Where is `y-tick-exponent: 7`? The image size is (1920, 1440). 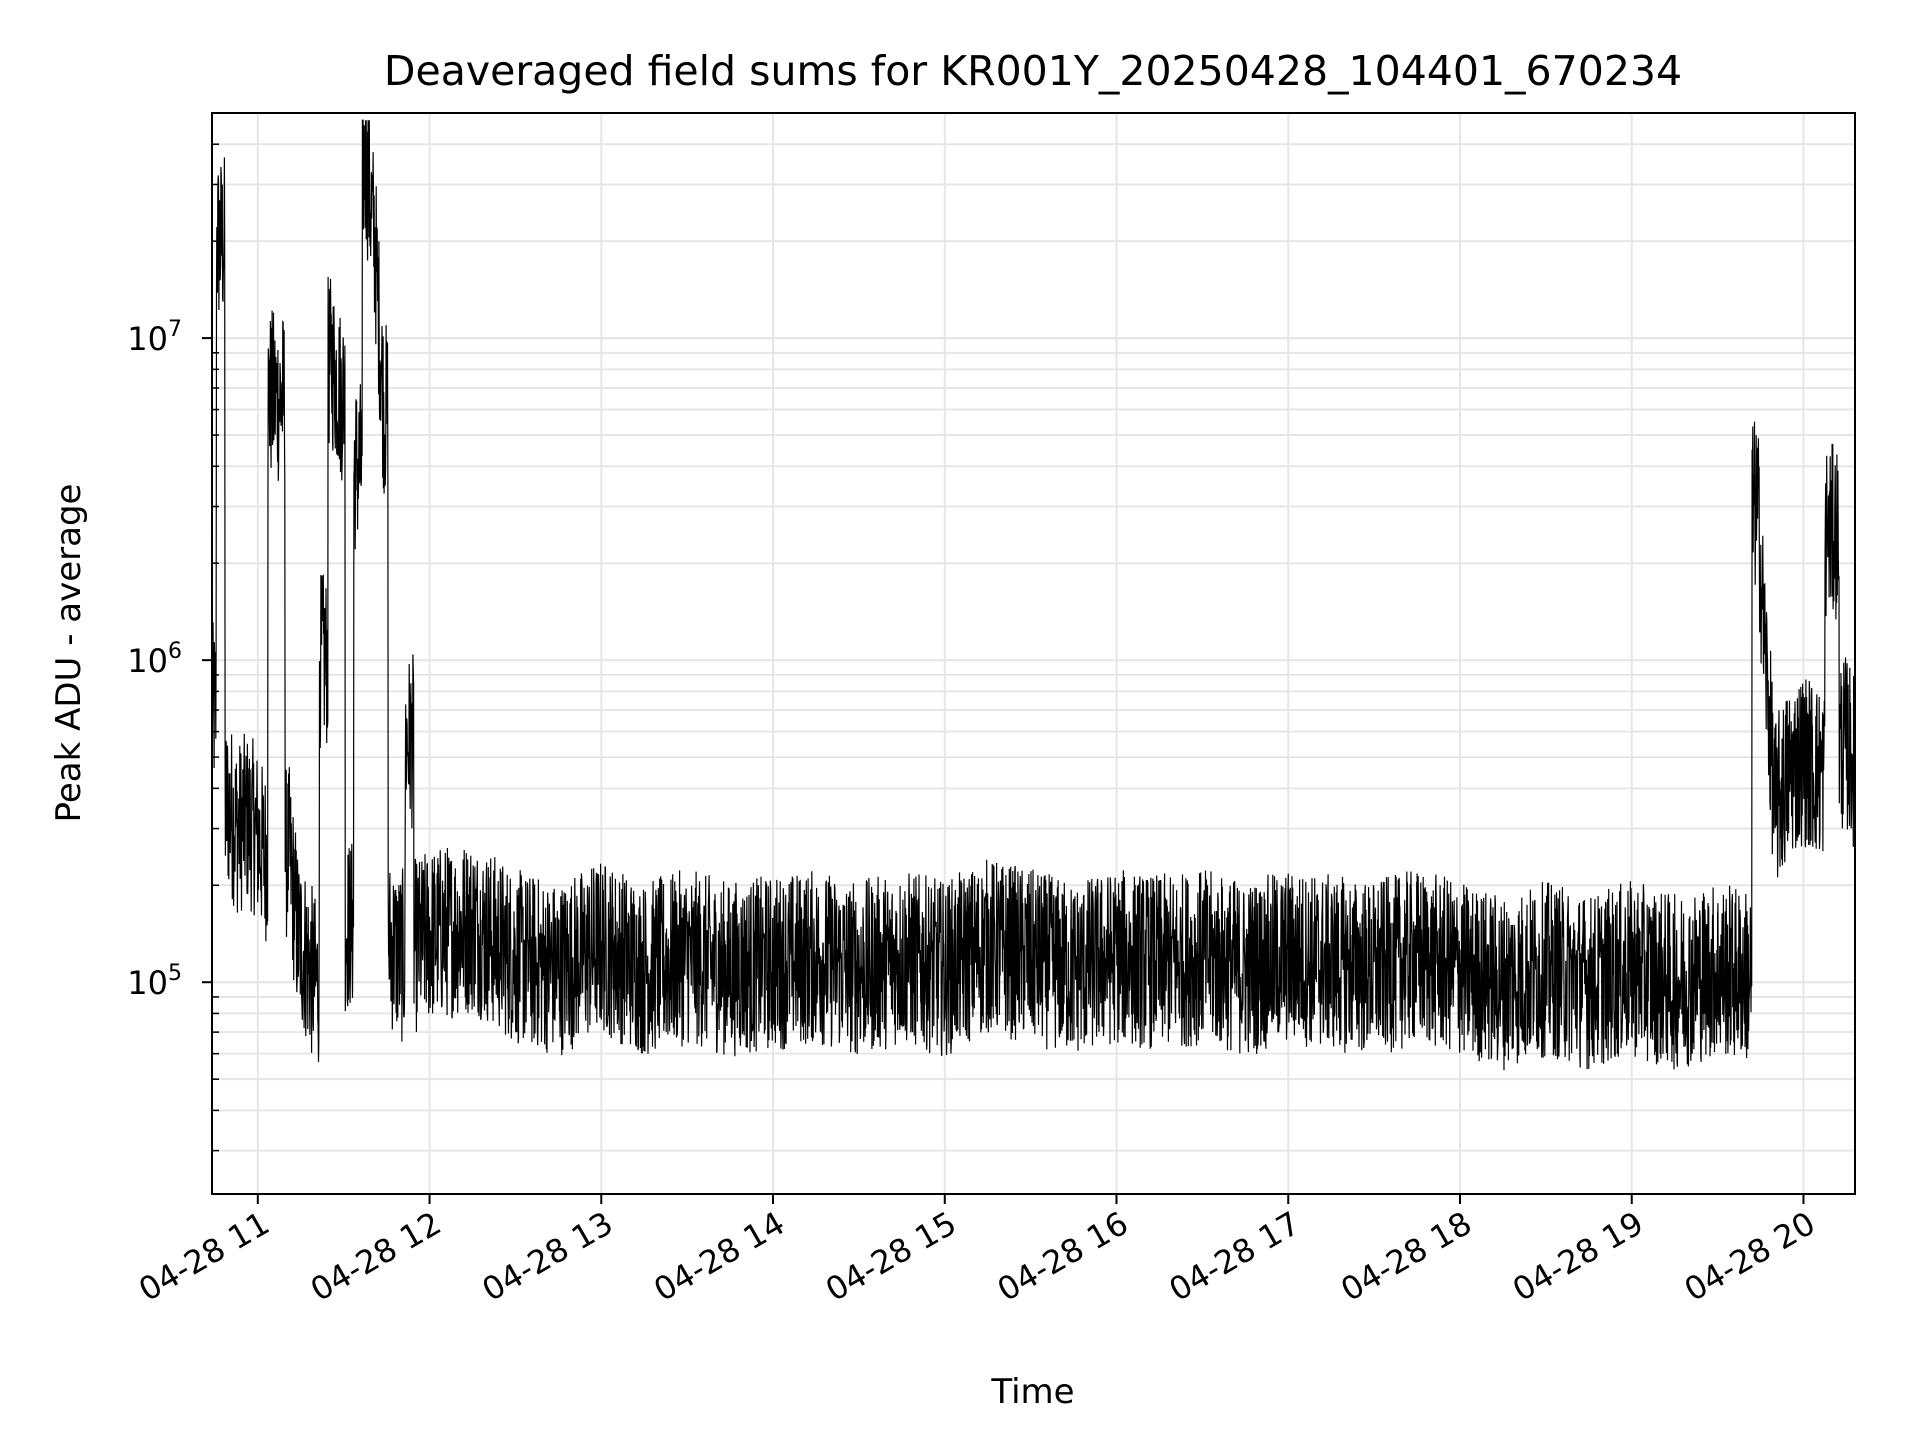 y-tick-exponent: 7 is located at coordinates (175, 329).